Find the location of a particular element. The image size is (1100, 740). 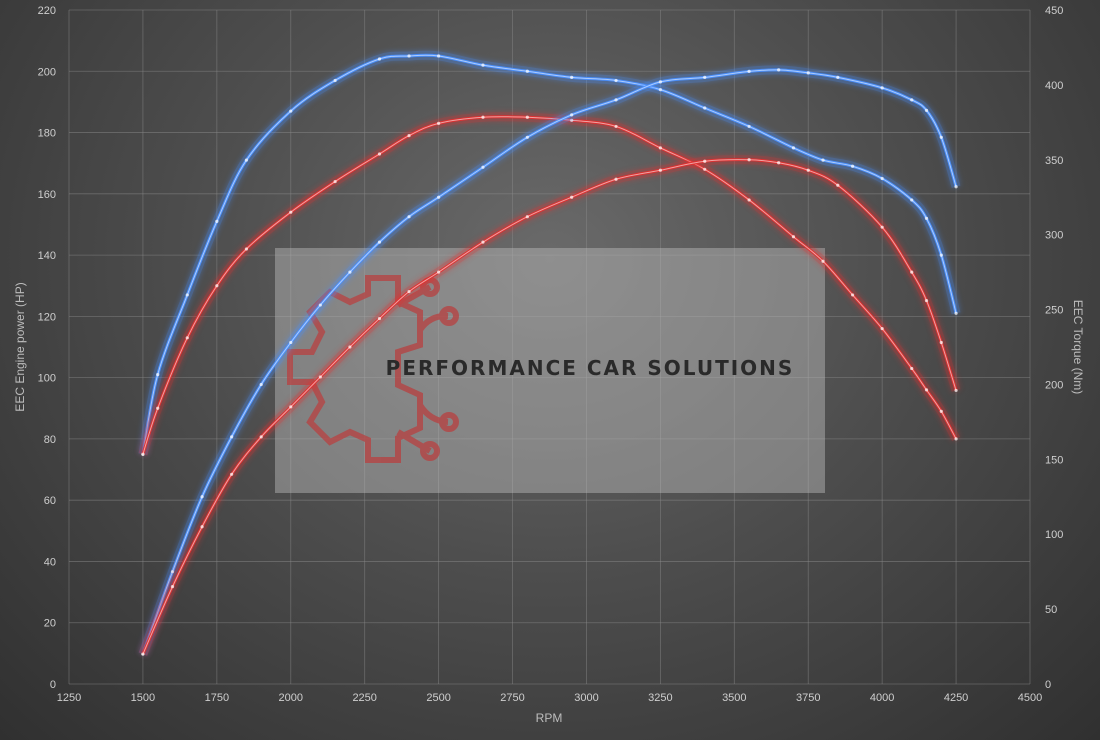

right-y-tick-label: 0 is located at coordinates (1048, 685).